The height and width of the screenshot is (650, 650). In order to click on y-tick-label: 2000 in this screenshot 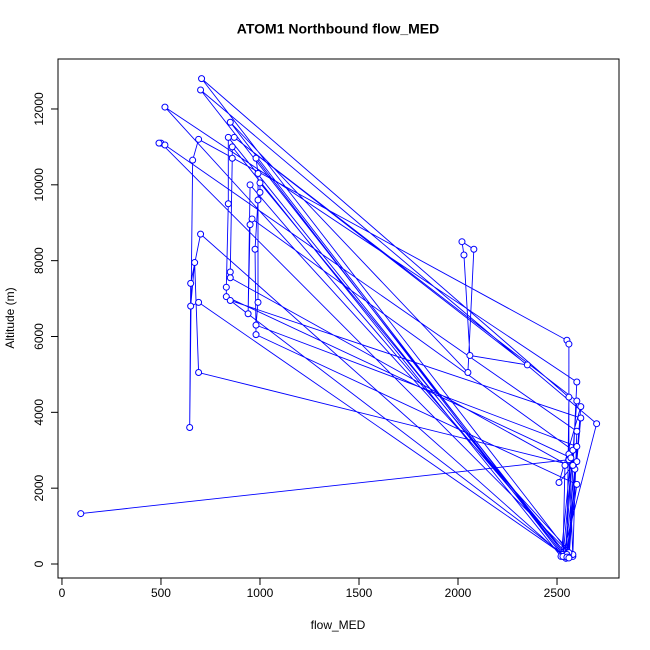, I will do `click(39, 487)`.